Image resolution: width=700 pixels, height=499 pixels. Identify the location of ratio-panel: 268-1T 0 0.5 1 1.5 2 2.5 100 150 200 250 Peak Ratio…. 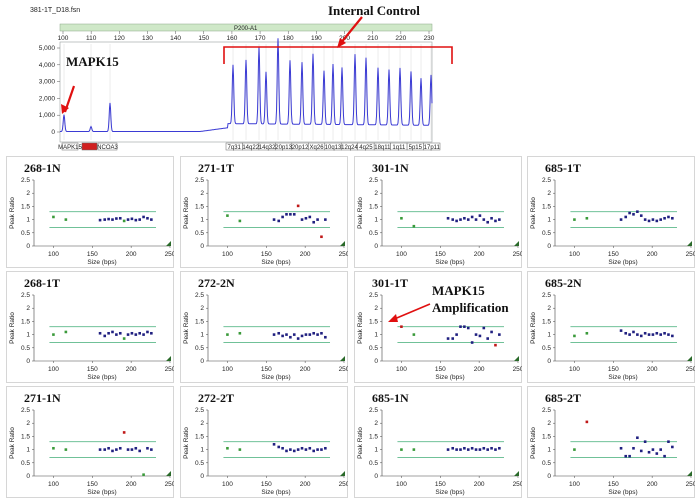
(90, 327).